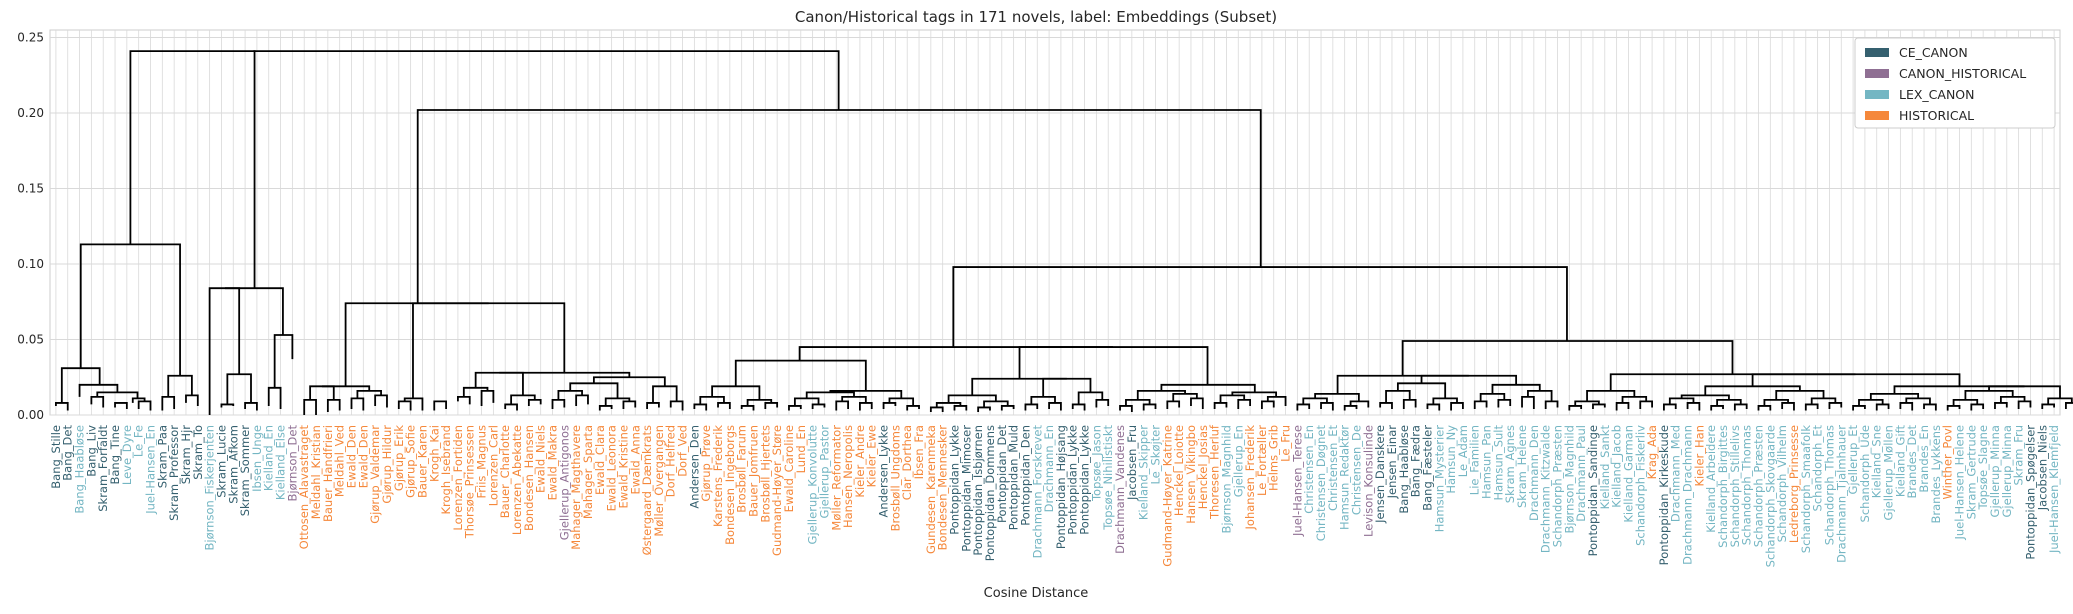  Describe the element at coordinates (2042, 468) in the screenshot. I see `leaf-label: Jacobsen_Niels` at that location.